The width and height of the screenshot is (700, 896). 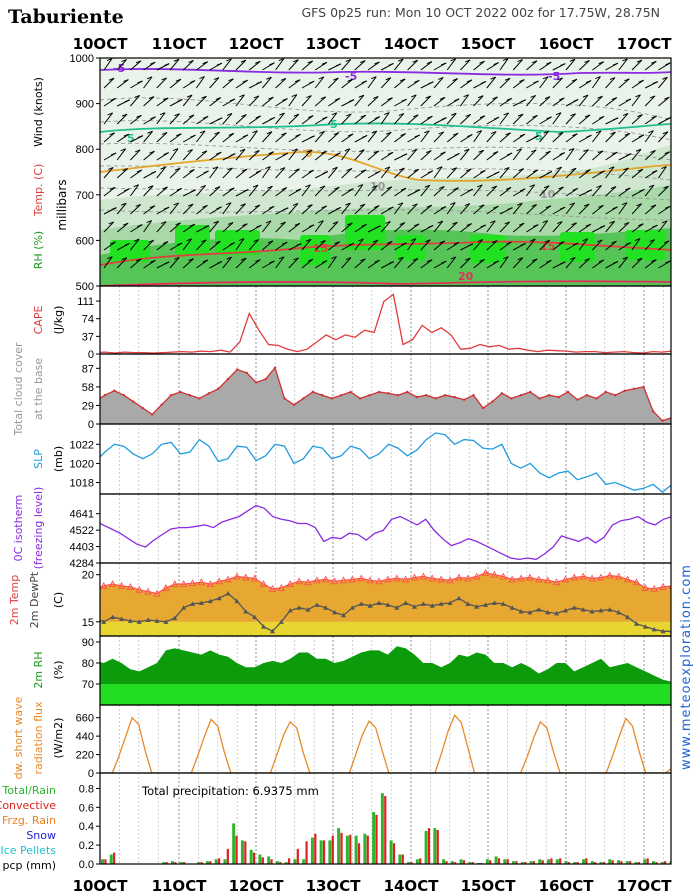 What do you see at coordinates (85, 196) in the screenshot?
I see `y-tick-label: 700` at bounding box center [85, 196].